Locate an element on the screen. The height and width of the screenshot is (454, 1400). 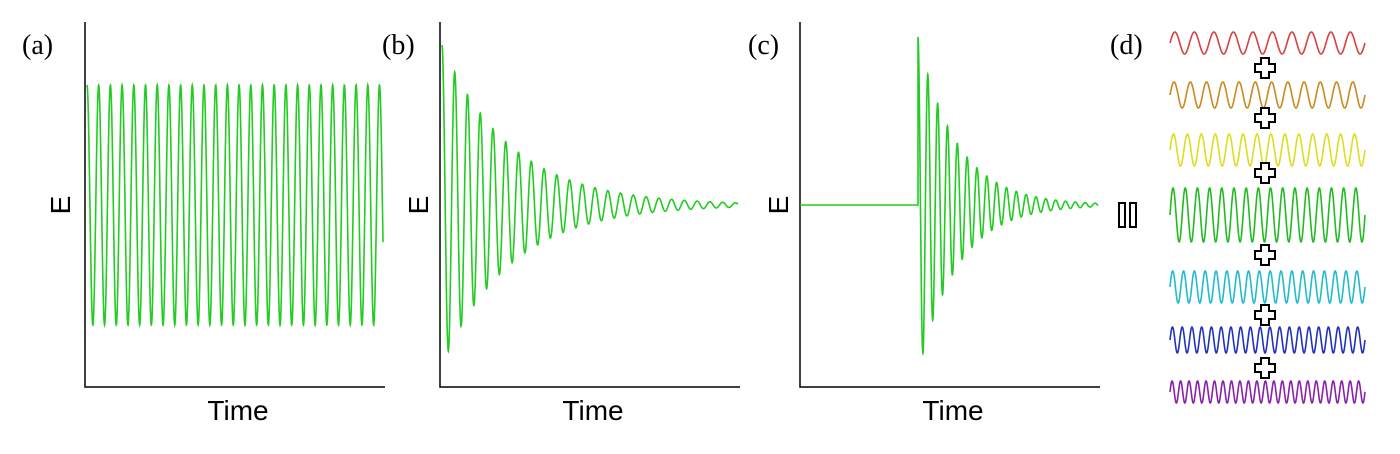
sustained-oscillation is located at coordinates (235, 205).